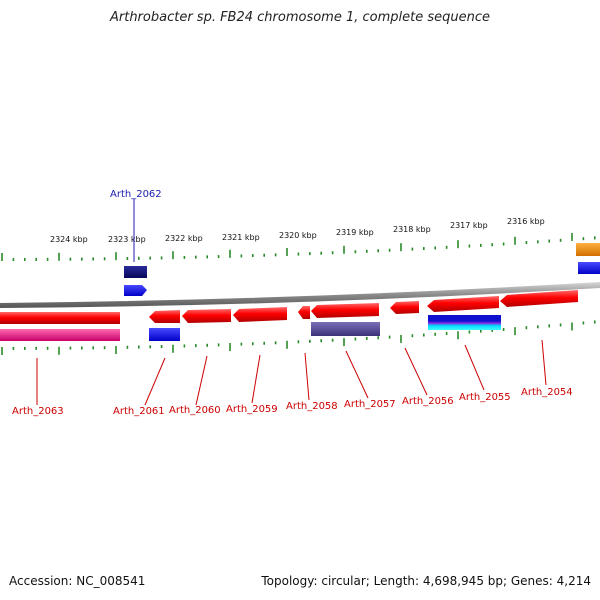 Image resolution: width=600 pixels, height=600 pixels. Describe the element at coordinates (139, 411) in the screenshot. I see `gene-label-arth-2061: Arth_2061` at that location.